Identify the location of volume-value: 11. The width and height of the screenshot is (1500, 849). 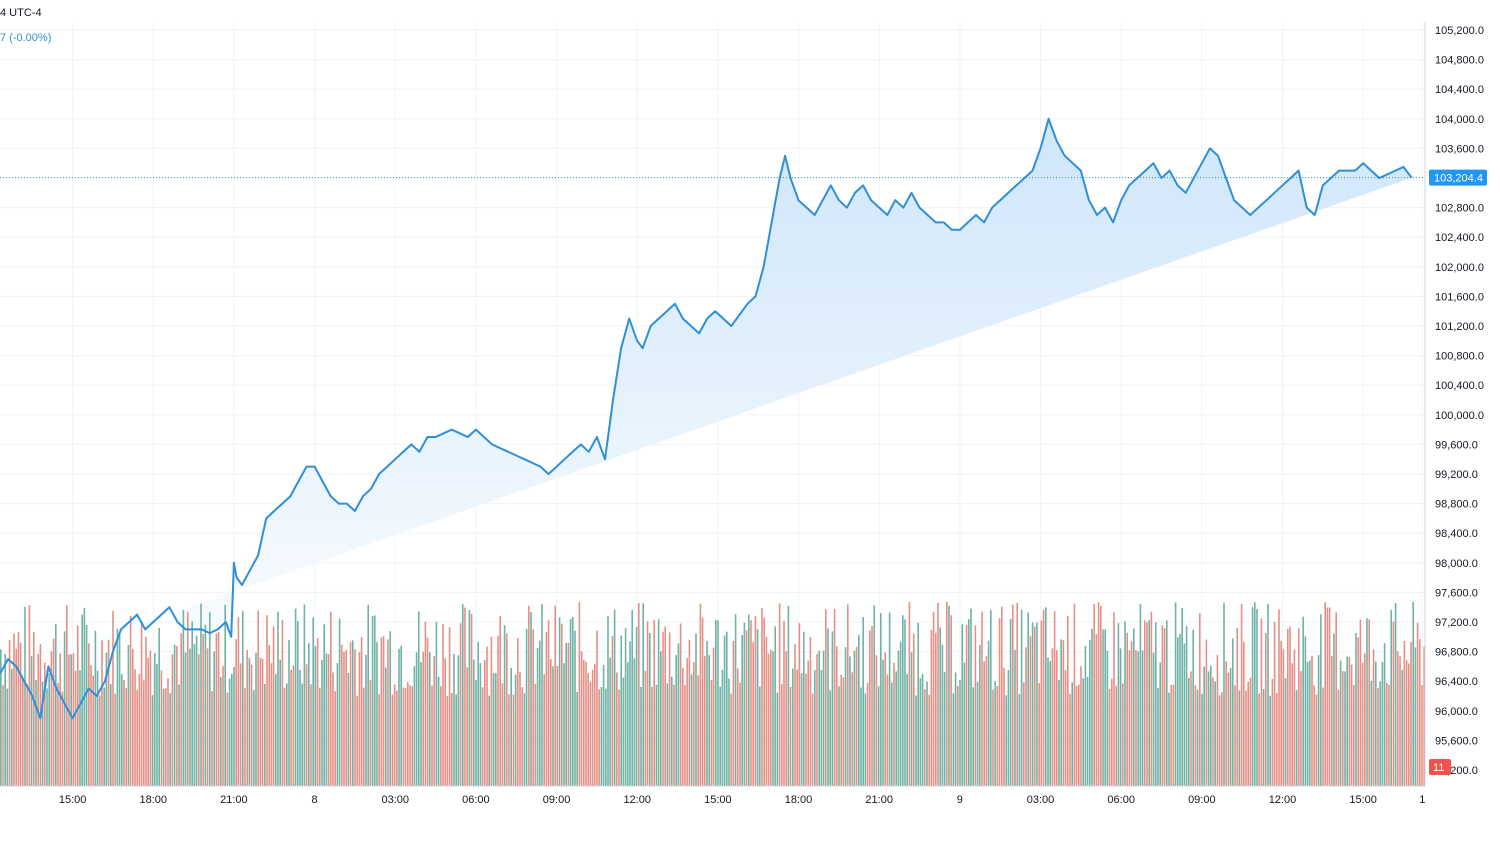
(1438, 768).